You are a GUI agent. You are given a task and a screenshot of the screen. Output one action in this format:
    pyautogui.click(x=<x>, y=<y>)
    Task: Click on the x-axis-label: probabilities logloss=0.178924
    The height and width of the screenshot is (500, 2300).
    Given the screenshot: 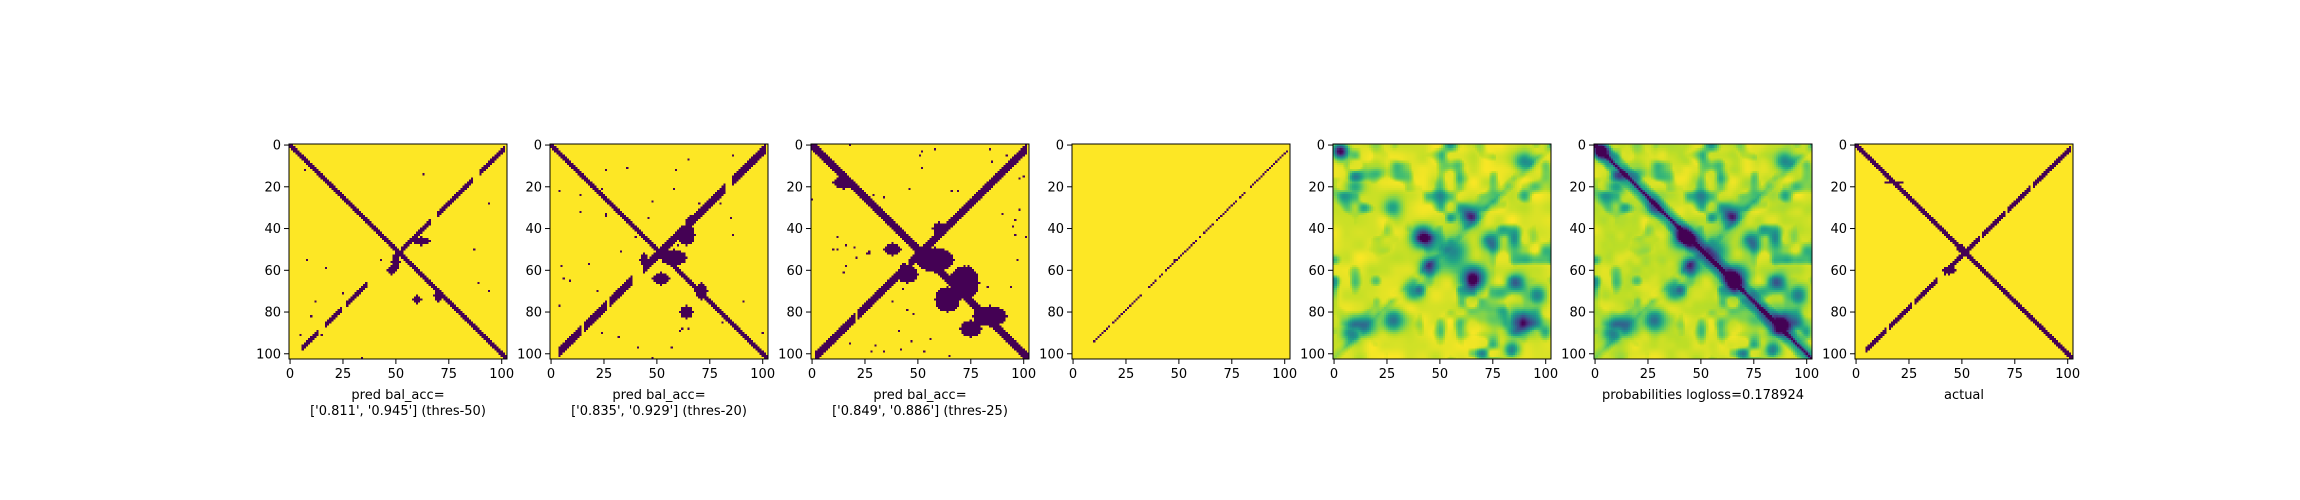 What is the action you would take?
    pyautogui.click(x=1703, y=395)
    